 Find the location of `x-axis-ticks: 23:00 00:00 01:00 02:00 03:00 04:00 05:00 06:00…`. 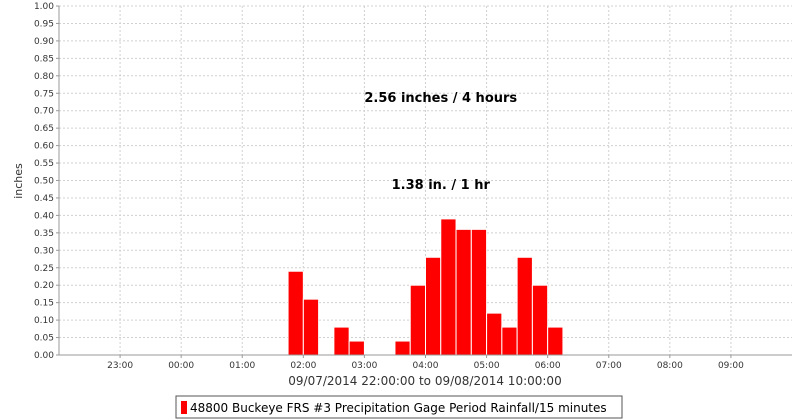

x-axis-ticks: 23:00 00:00 01:00 02:00 03:00 04:00 05:00 06:00… is located at coordinates (425, 363).